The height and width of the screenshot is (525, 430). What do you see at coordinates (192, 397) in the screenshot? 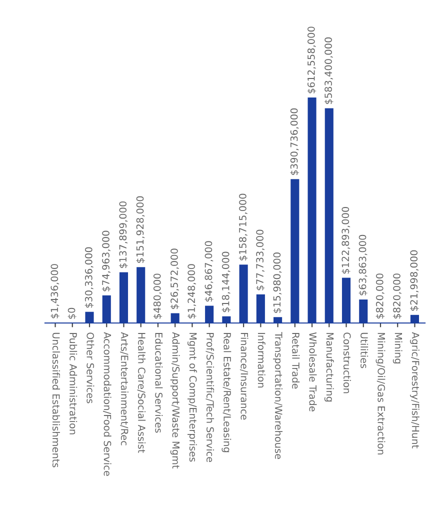
I see `x-tick-label: Mgmt of Comp/Enterprises` at bounding box center [192, 397].